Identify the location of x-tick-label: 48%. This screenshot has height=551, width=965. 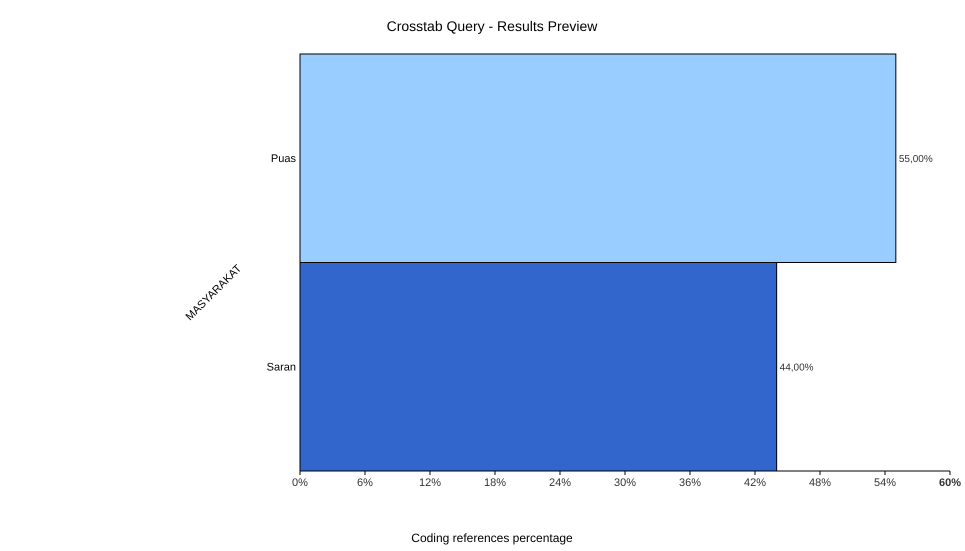
(820, 483).